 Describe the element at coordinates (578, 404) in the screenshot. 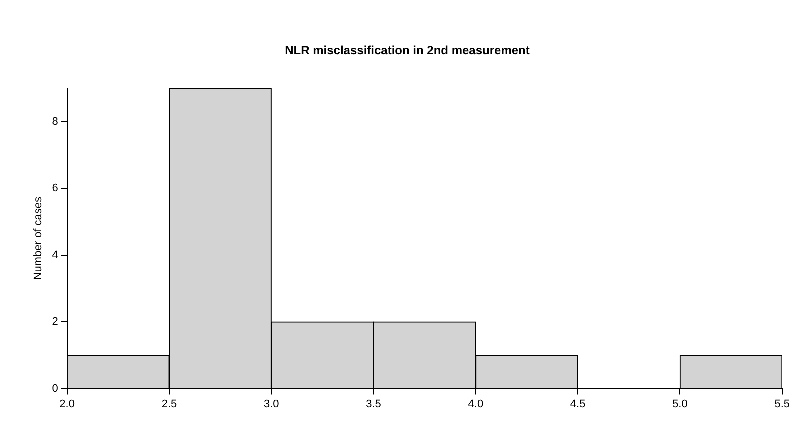

I see `x-tick-label: 4.5` at that location.